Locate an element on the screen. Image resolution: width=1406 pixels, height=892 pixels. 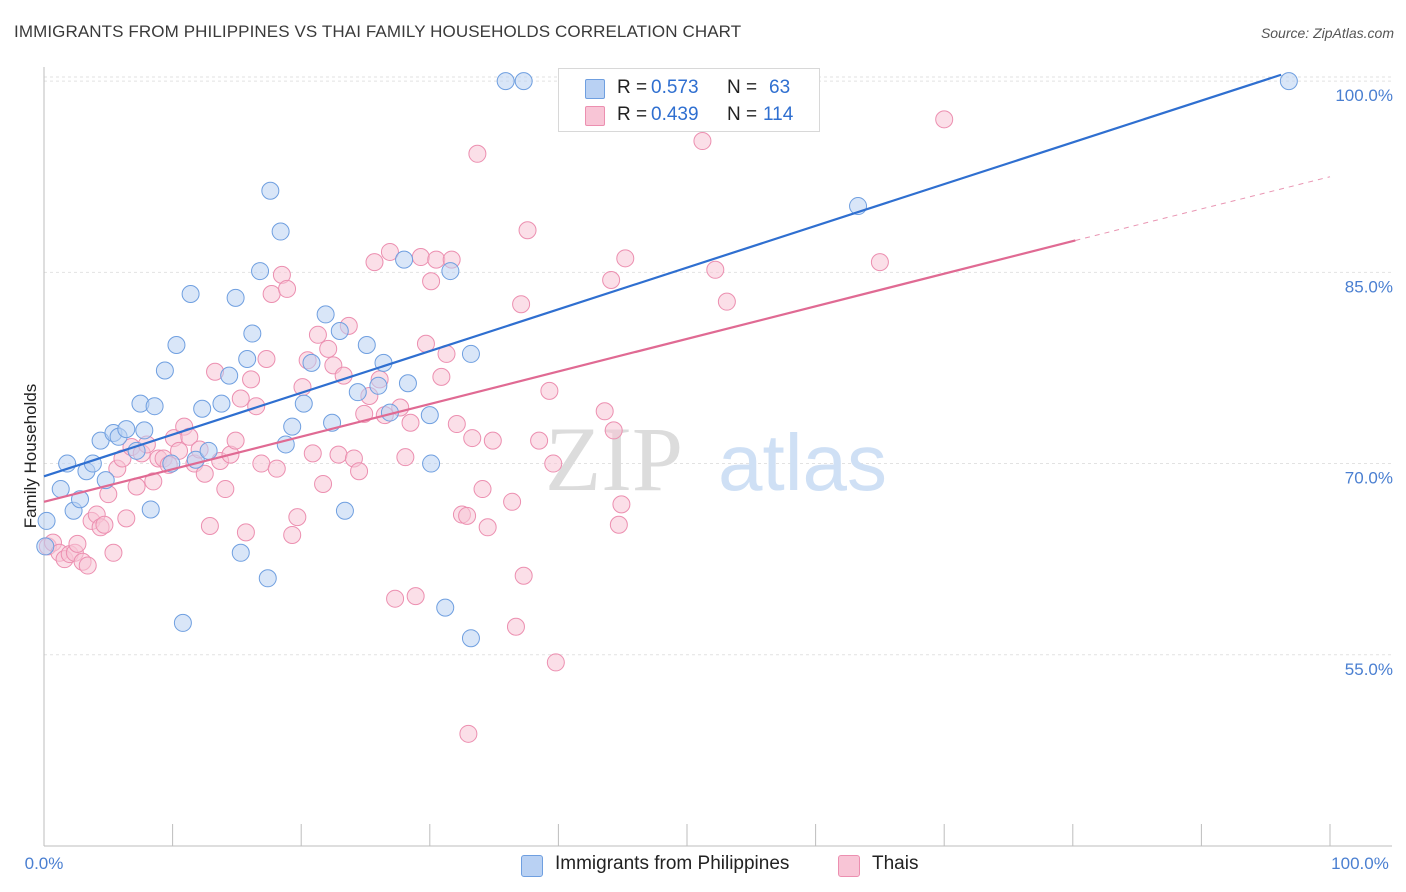
r-label: R = is located at coordinates (632, 114).